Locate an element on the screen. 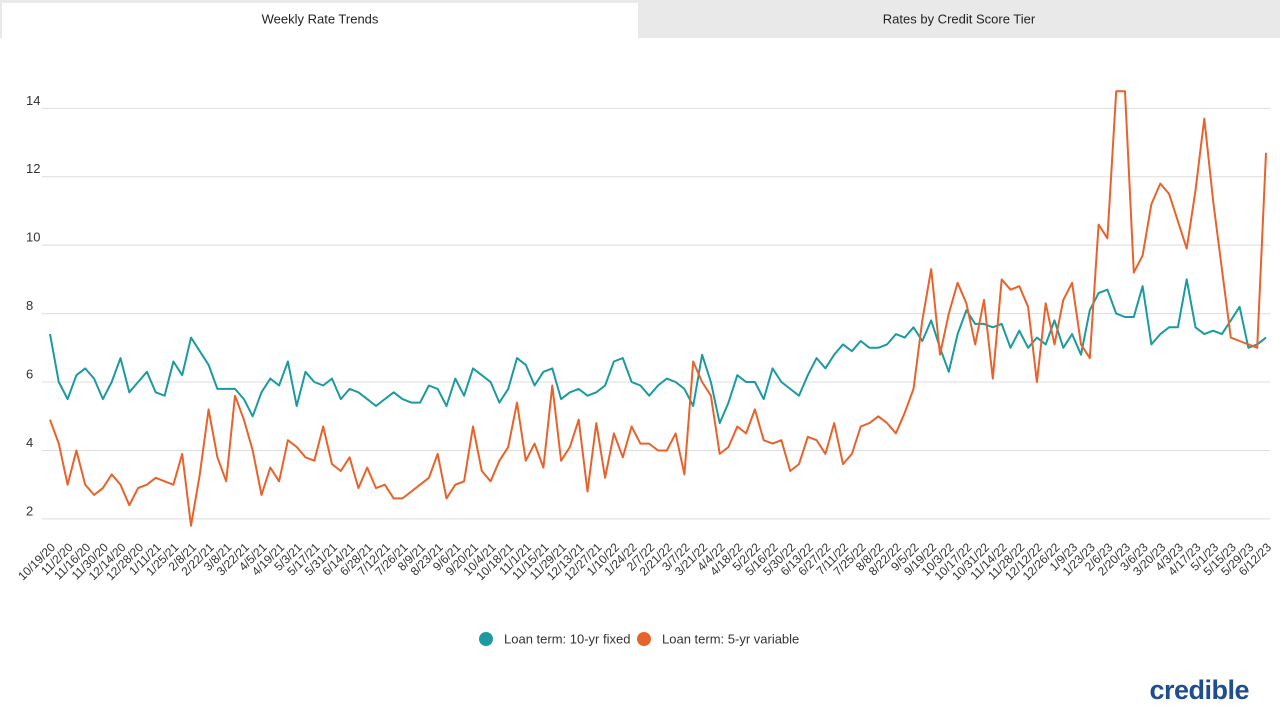 This screenshot has height=720, width=1280. tab: Weekly Rate Trends is located at coordinates (320, 21).